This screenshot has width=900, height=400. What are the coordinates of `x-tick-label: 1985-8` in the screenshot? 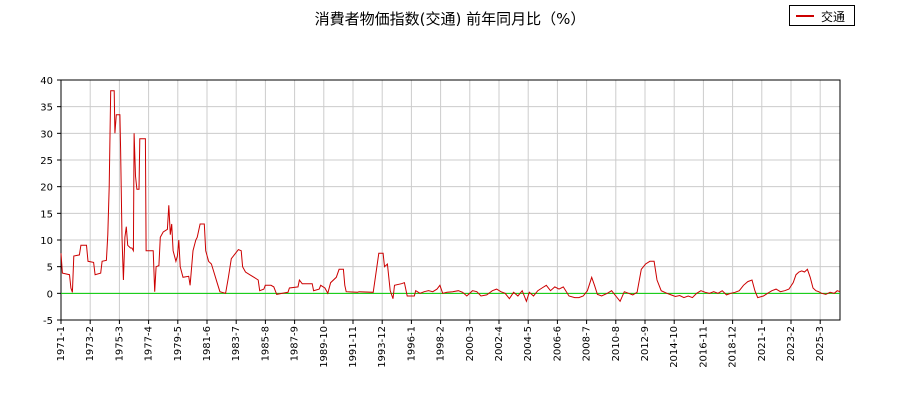 It's located at (265, 343).